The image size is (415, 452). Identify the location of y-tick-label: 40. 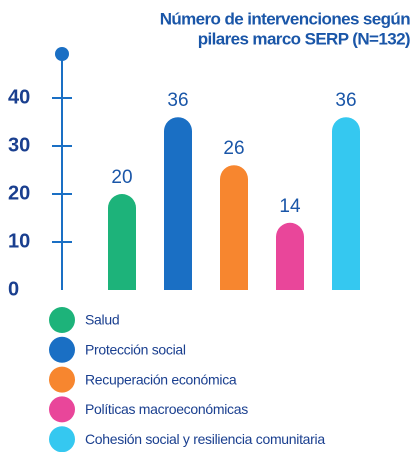
(19, 97).